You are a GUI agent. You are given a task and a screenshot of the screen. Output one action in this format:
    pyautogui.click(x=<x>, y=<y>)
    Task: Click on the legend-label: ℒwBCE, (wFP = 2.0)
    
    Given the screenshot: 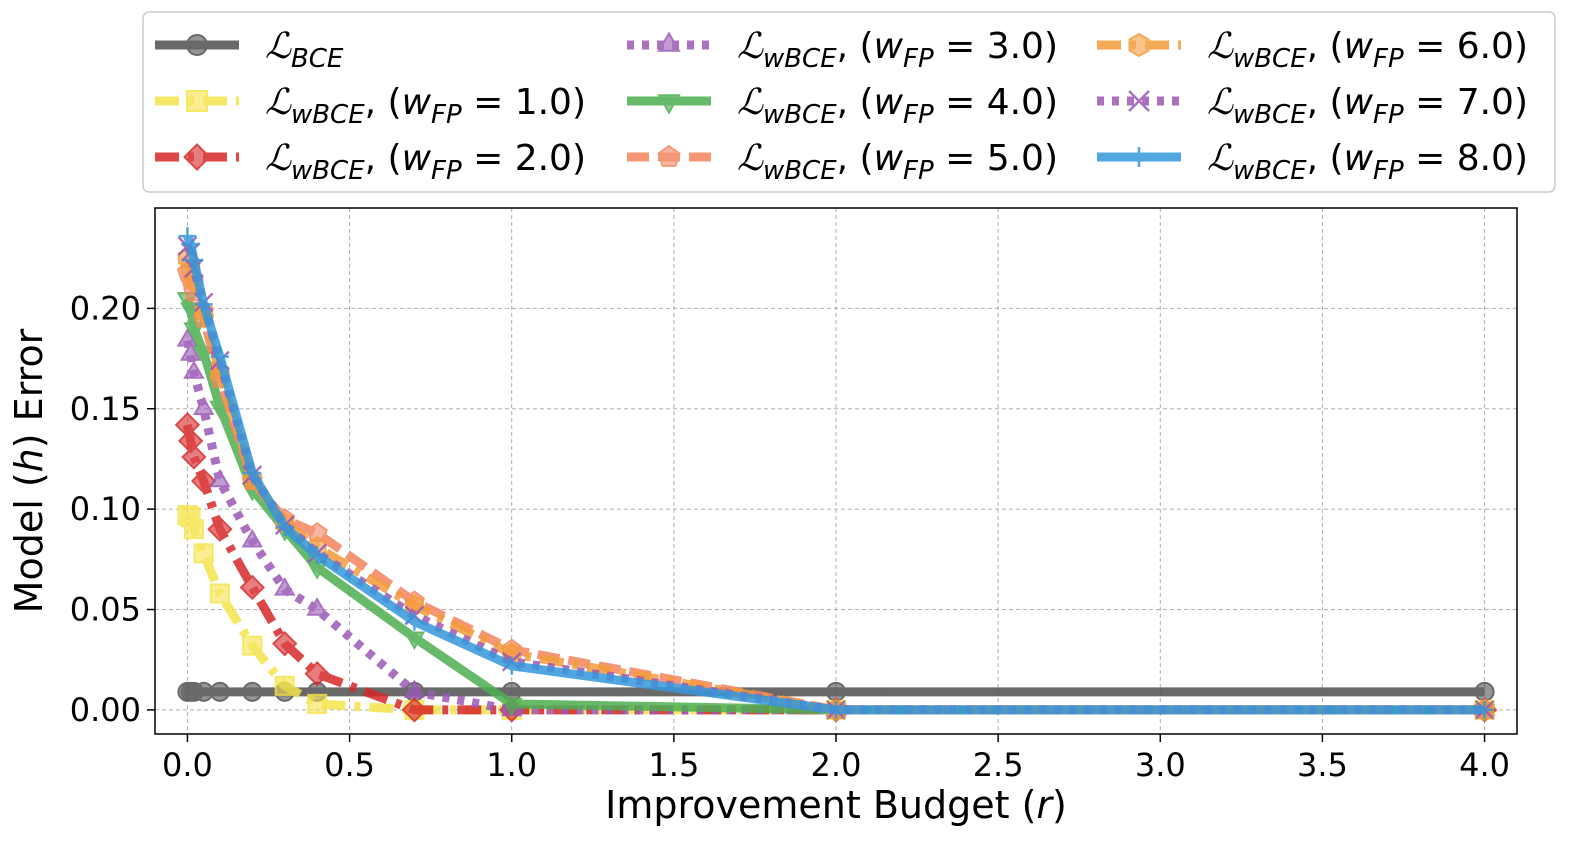 What is the action you would take?
    pyautogui.click(x=425, y=162)
    